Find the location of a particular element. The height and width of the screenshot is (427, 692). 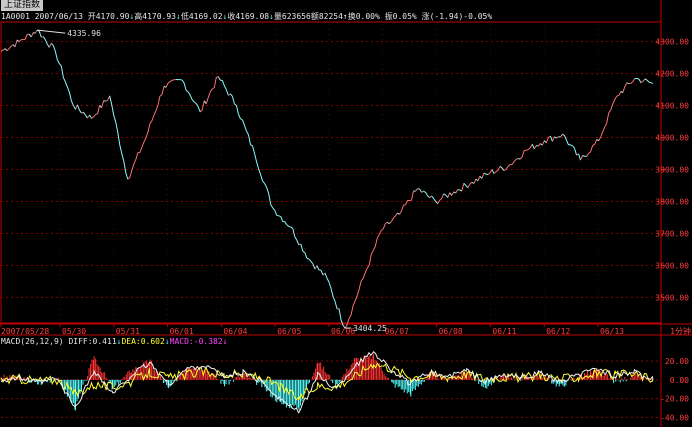

low-label: 低 is located at coordinates (184, 16).